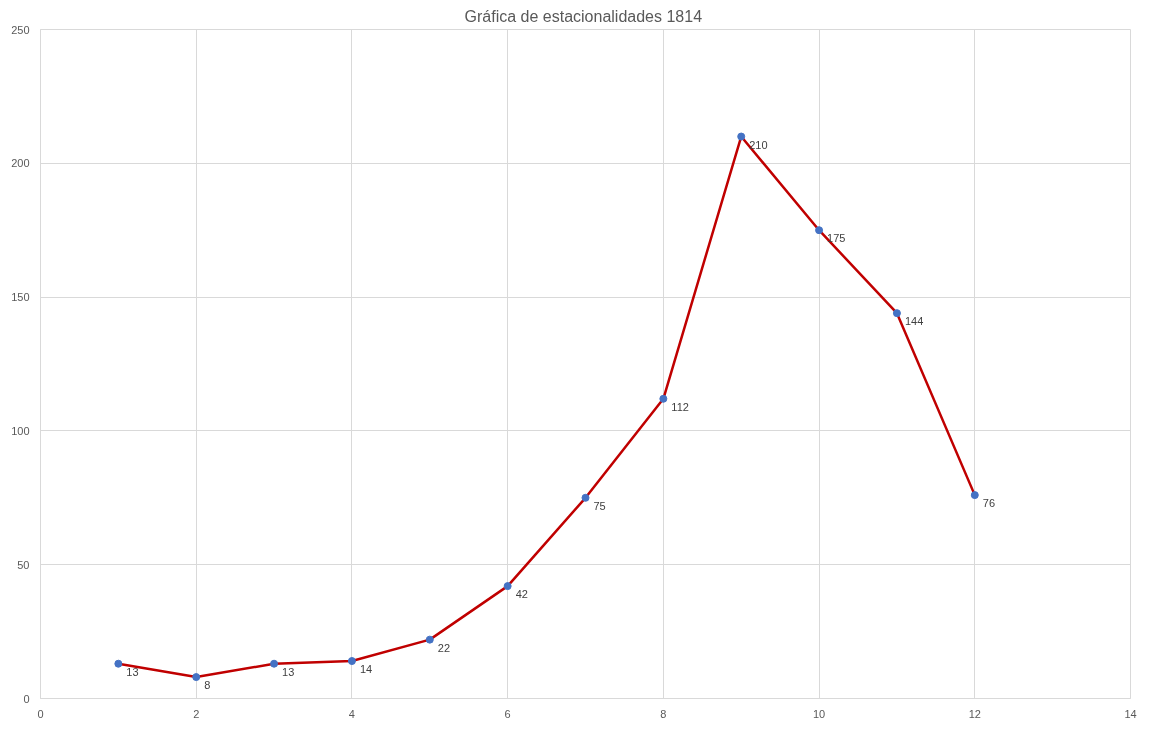 The width and height of the screenshot is (1171, 732). What do you see at coordinates (583, 16) in the screenshot?
I see `chart-title: Gráfica de estacionalidades 1814` at bounding box center [583, 16].